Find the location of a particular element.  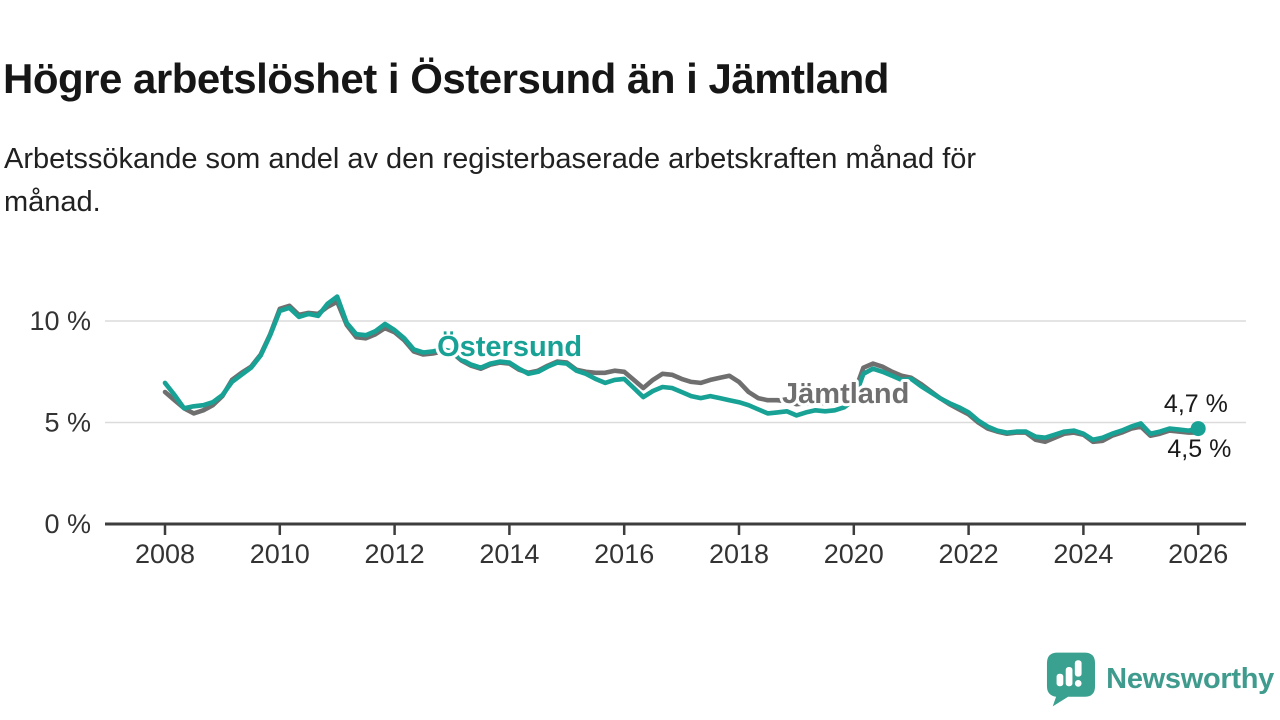

subtitle-line-2: månad. is located at coordinates (52, 202).